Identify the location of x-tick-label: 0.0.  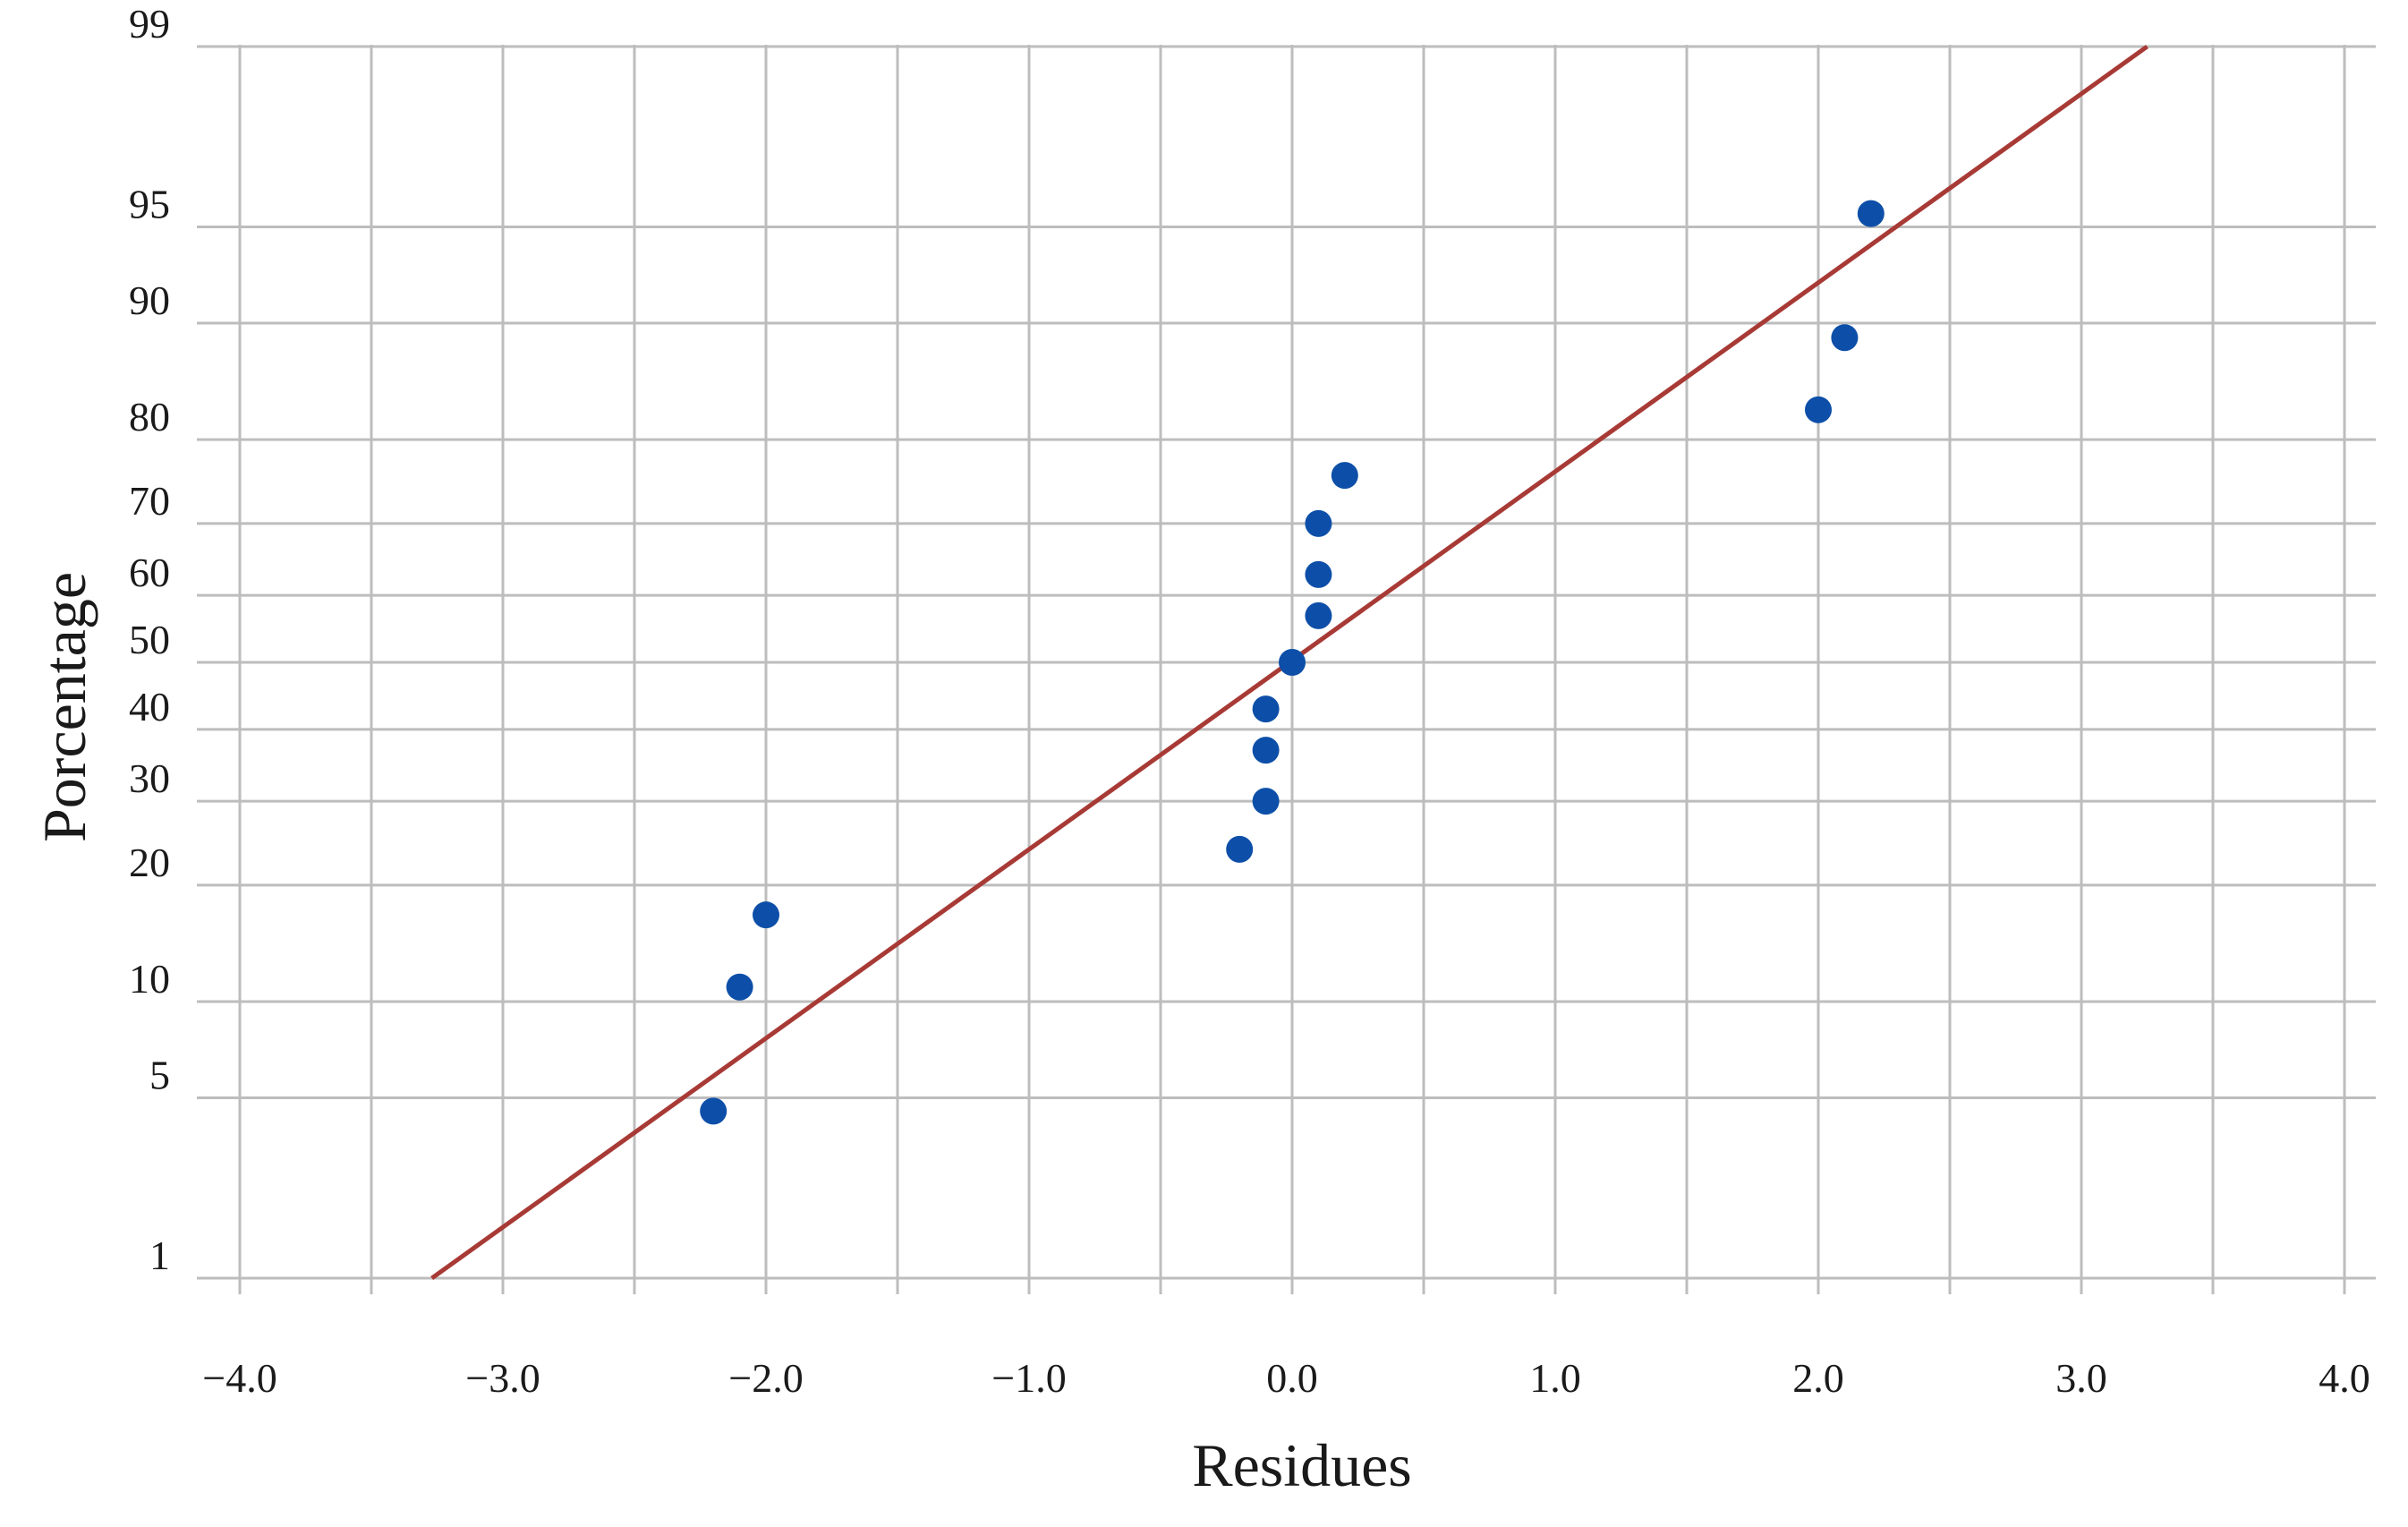
(1292, 1378).